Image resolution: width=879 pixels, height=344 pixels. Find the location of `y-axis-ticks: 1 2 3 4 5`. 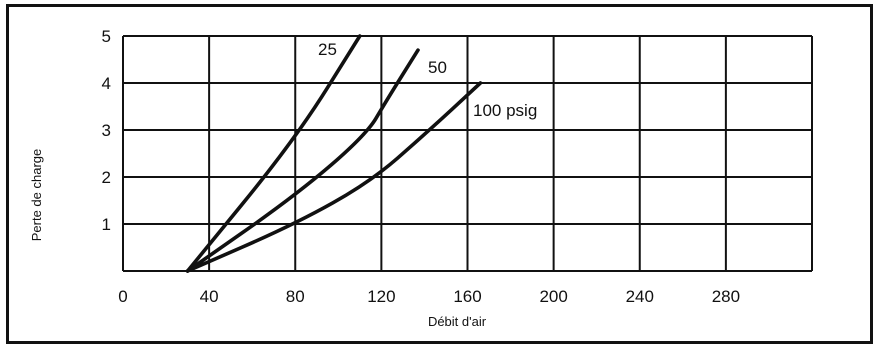

y-axis-ticks: 1 2 3 4 5 is located at coordinates (106, 130).